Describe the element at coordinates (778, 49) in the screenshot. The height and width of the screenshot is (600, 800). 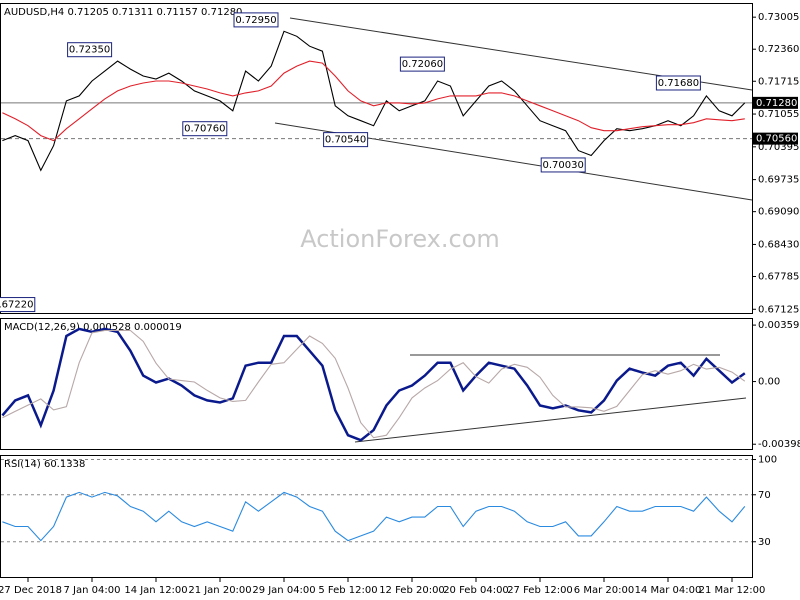
I see `y-tick-label: 0.72360` at that location.